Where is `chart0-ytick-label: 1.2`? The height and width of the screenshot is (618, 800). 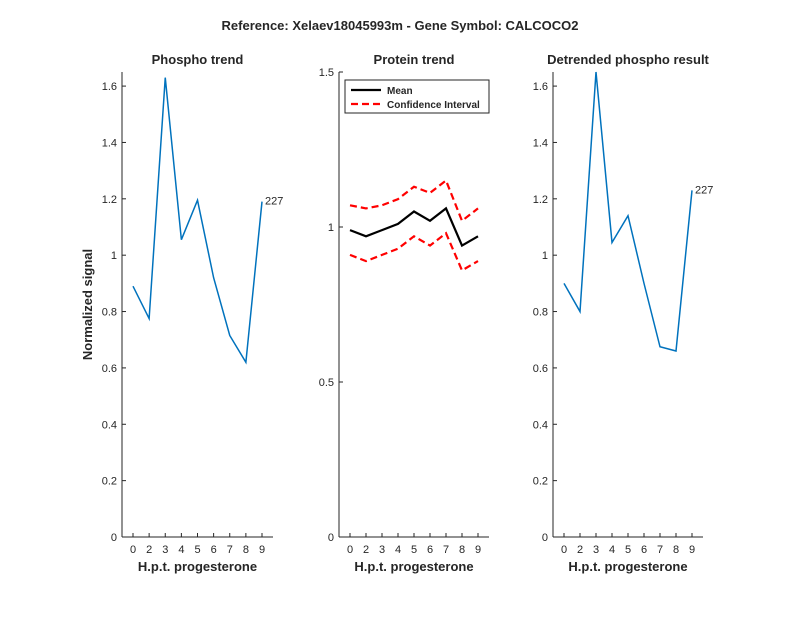
chart0-ytick-label: 1.2 is located at coordinates (109, 200).